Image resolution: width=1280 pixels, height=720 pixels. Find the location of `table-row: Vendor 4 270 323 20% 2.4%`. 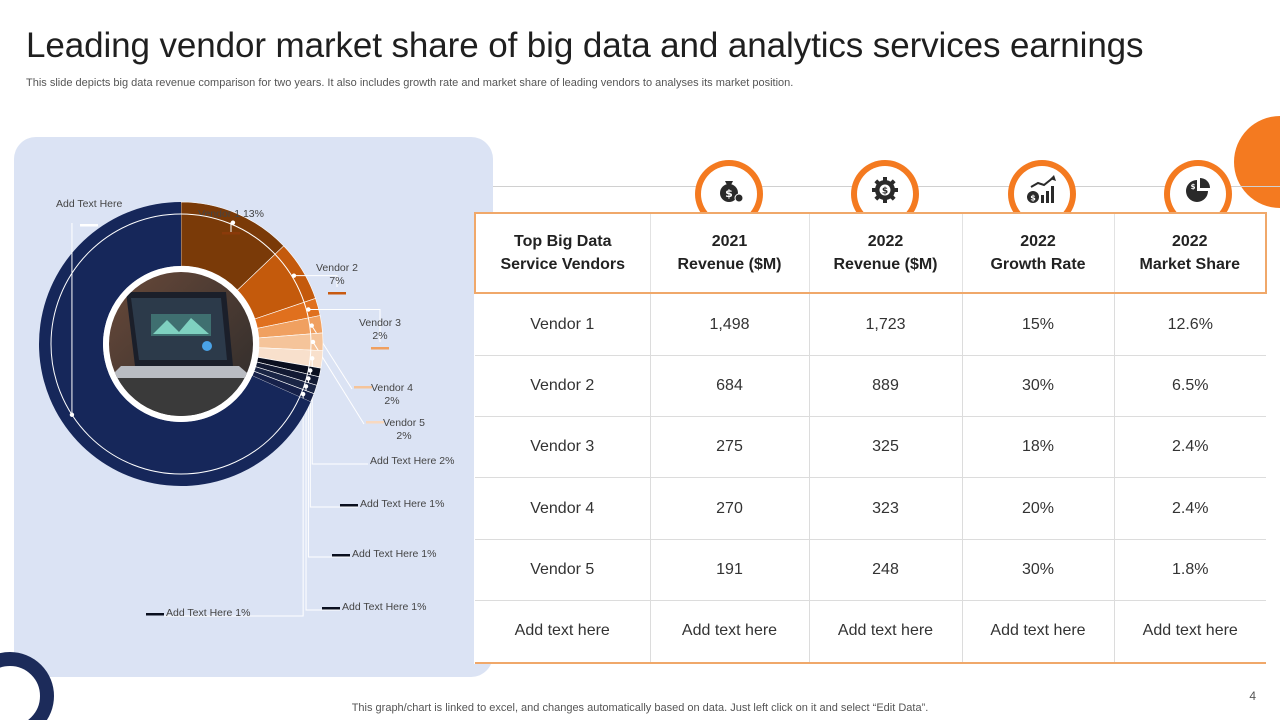

table-row: Vendor 4 270 323 20% 2.4% is located at coordinates (870, 508).